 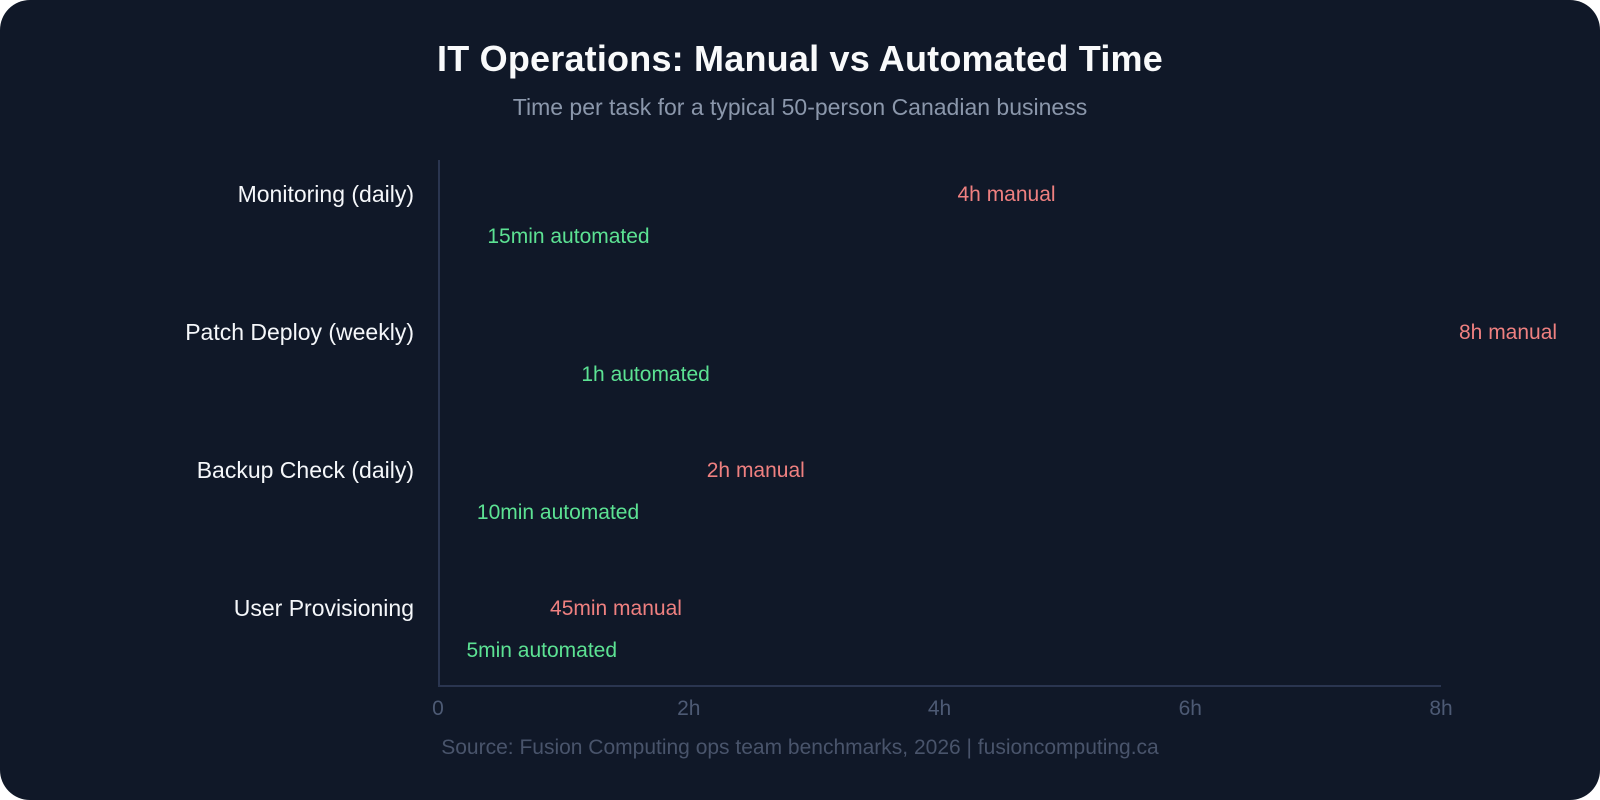 I want to click on bar-track: 45min manual, so click(x=939, y=609).